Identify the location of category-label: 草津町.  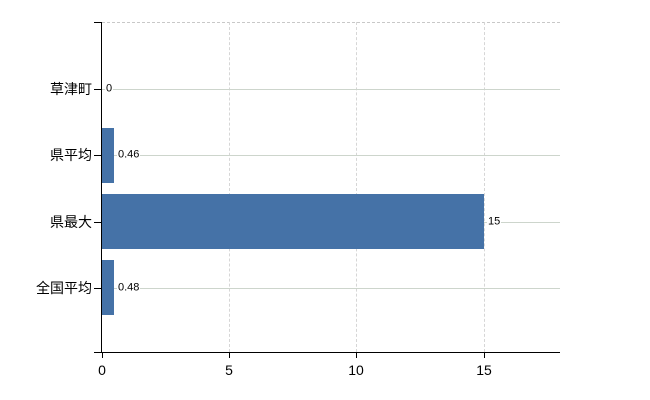
(71, 89).